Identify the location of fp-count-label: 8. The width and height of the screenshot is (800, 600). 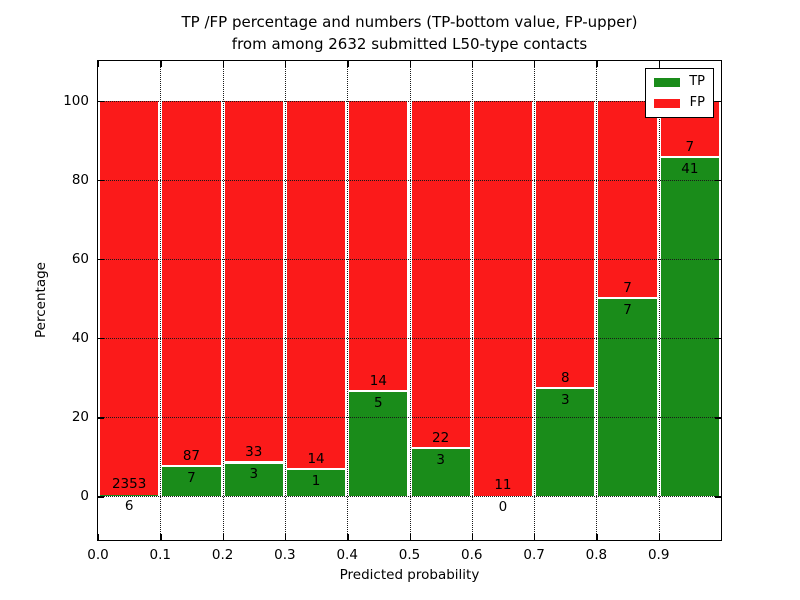
(565, 377).